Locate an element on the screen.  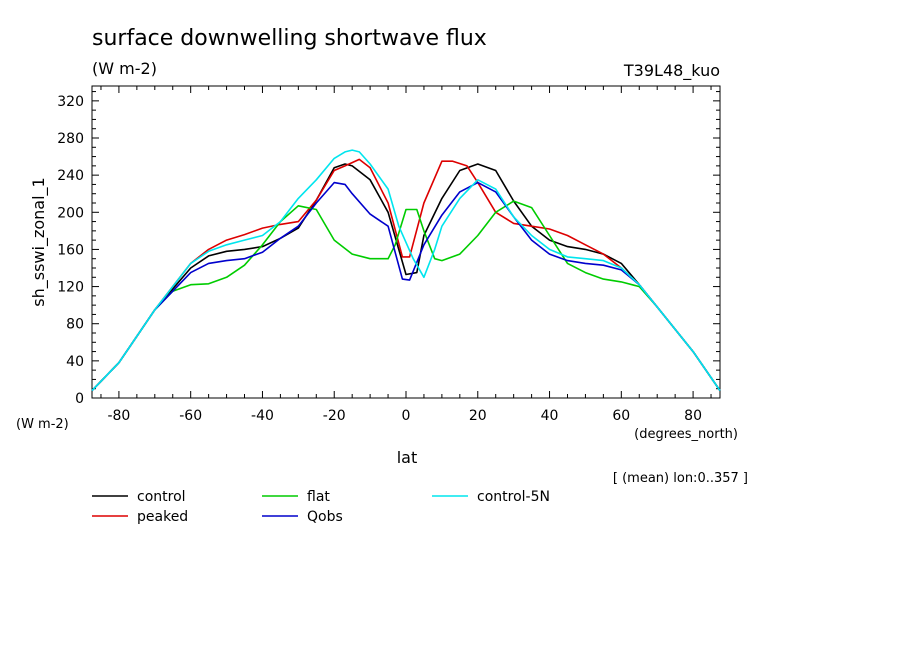
footnote: [ (mean) lon:0..357 ] is located at coordinates (680, 478).